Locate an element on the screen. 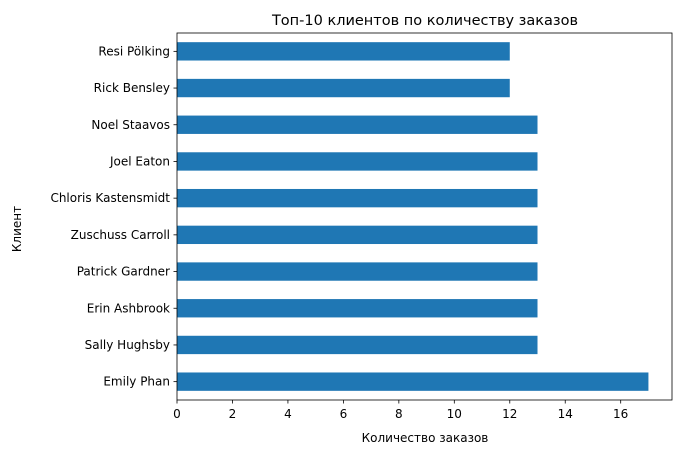 Image resolution: width=683 pixels, height=455 pixels. x-tick-label: 6 is located at coordinates (344, 414).